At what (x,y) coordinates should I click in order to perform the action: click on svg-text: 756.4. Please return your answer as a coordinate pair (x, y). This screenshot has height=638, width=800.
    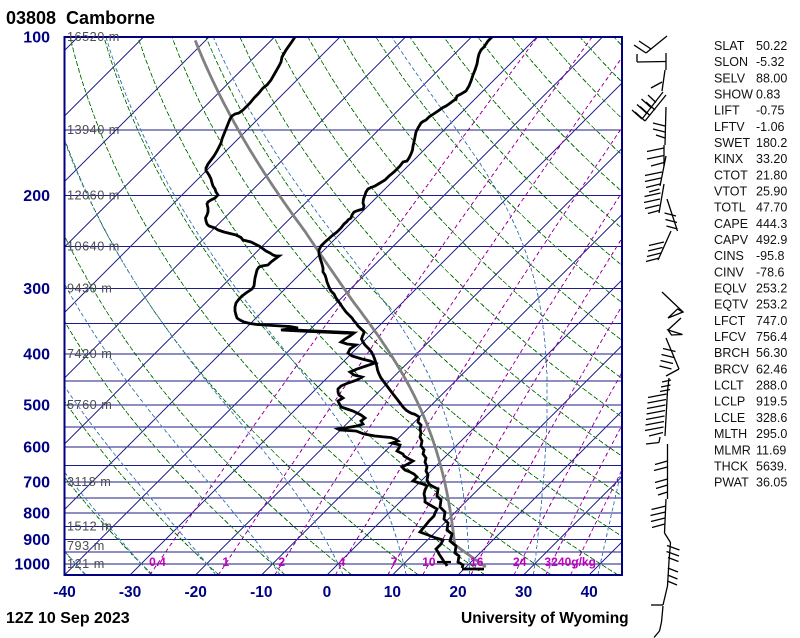
    Looking at the image, I should click on (771, 337).